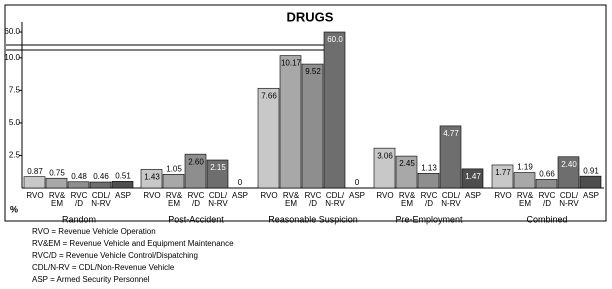  What do you see at coordinates (123, 175) in the screenshot?
I see `value-label: 0.51` at bounding box center [123, 175].